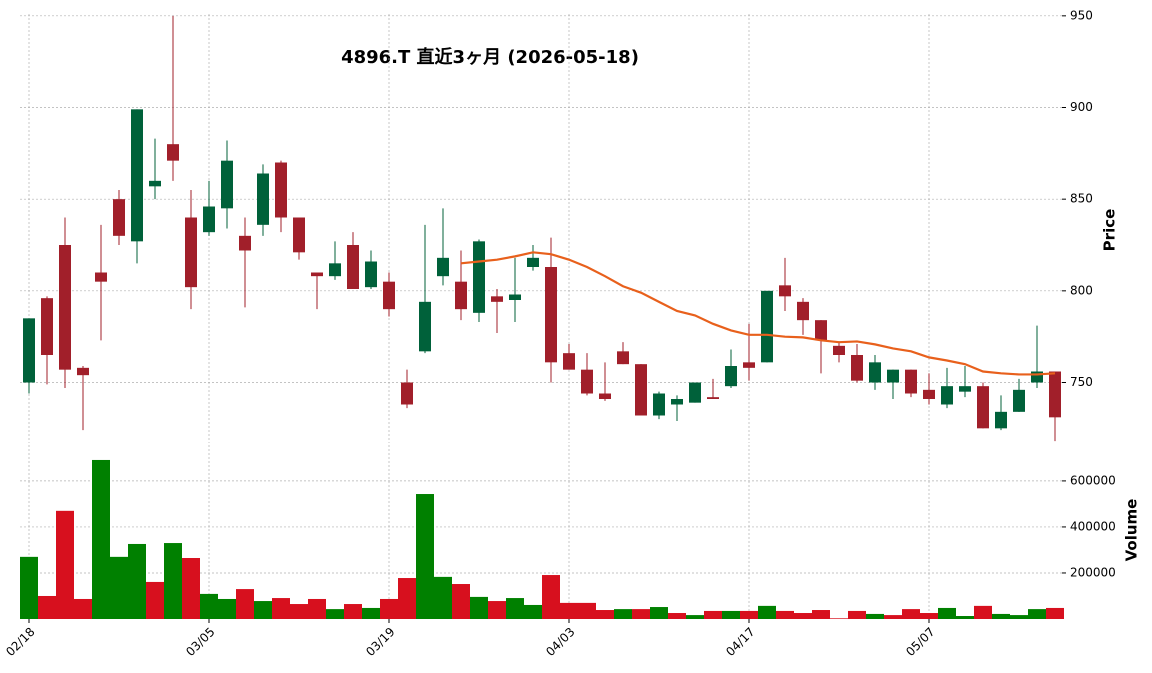 This screenshot has width=1152, height=673. Describe the element at coordinates (490, 57) in the screenshot. I see `chart-title: 4896.T 直近3ヶ月 (2026-05-18)` at that location.